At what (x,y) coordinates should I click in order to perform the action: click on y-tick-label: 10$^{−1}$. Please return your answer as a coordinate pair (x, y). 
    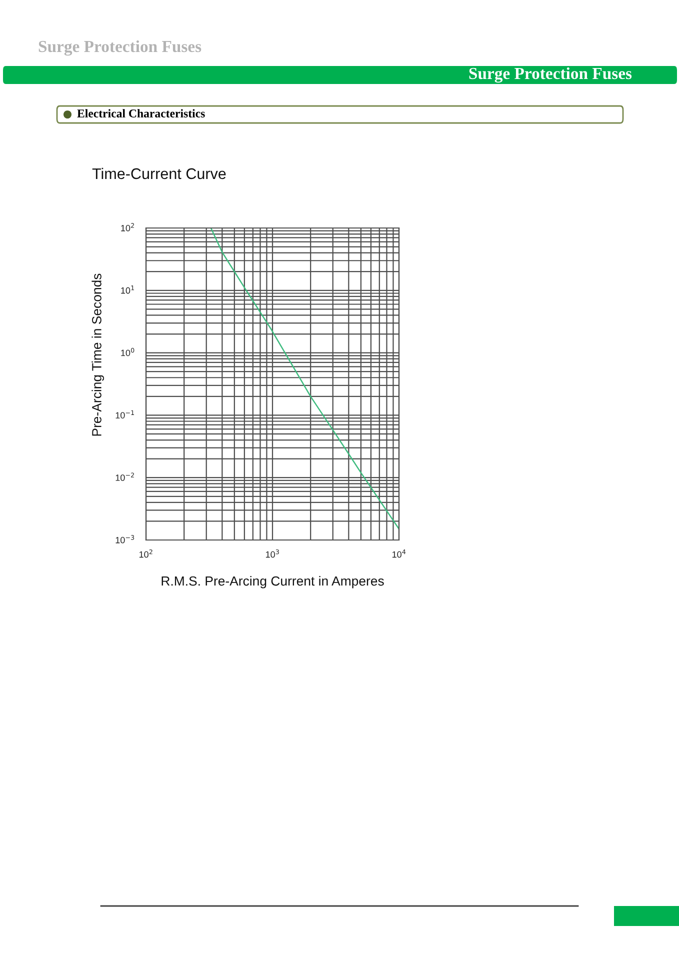
    Looking at the image, I should click on (125, 414).